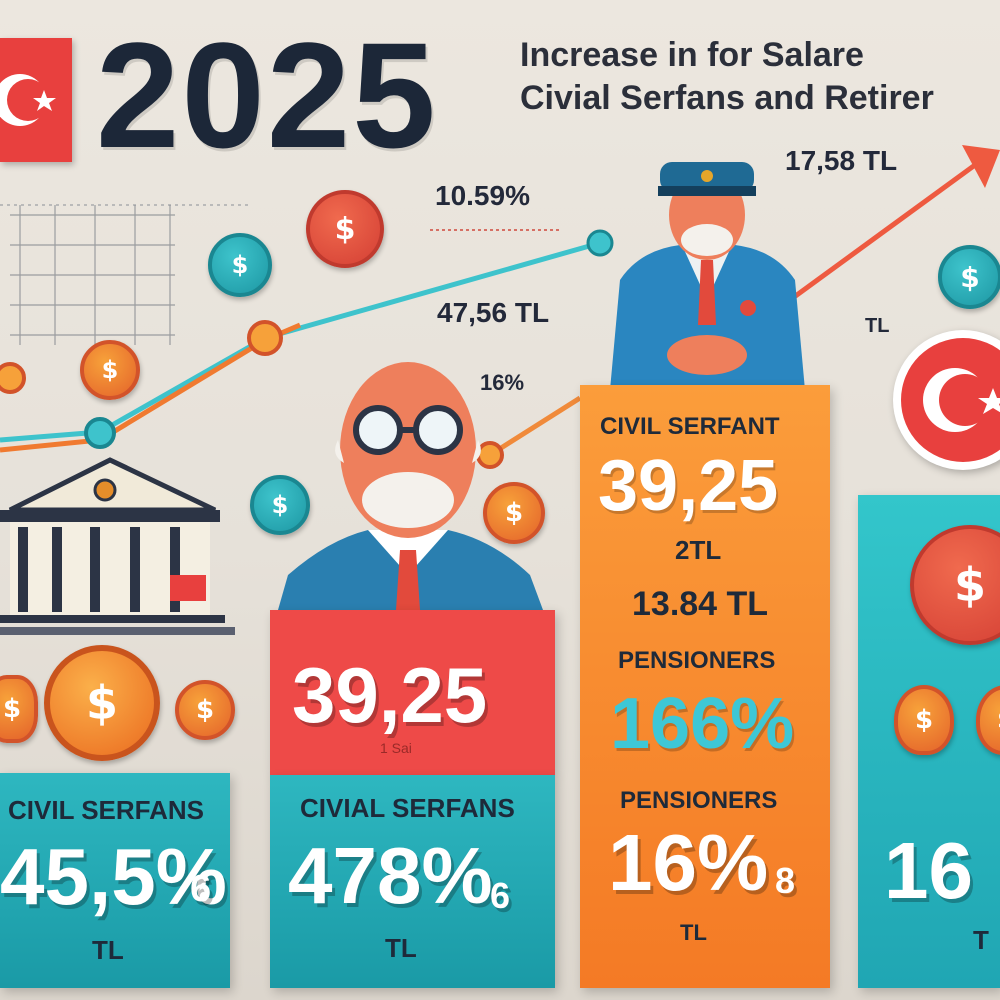 The height and width of the screenshot is (1000, 1000). What do you see at coordinates (981, 166) in the screenshot?
I see `arrow-head` at bounding box center [981, 166].